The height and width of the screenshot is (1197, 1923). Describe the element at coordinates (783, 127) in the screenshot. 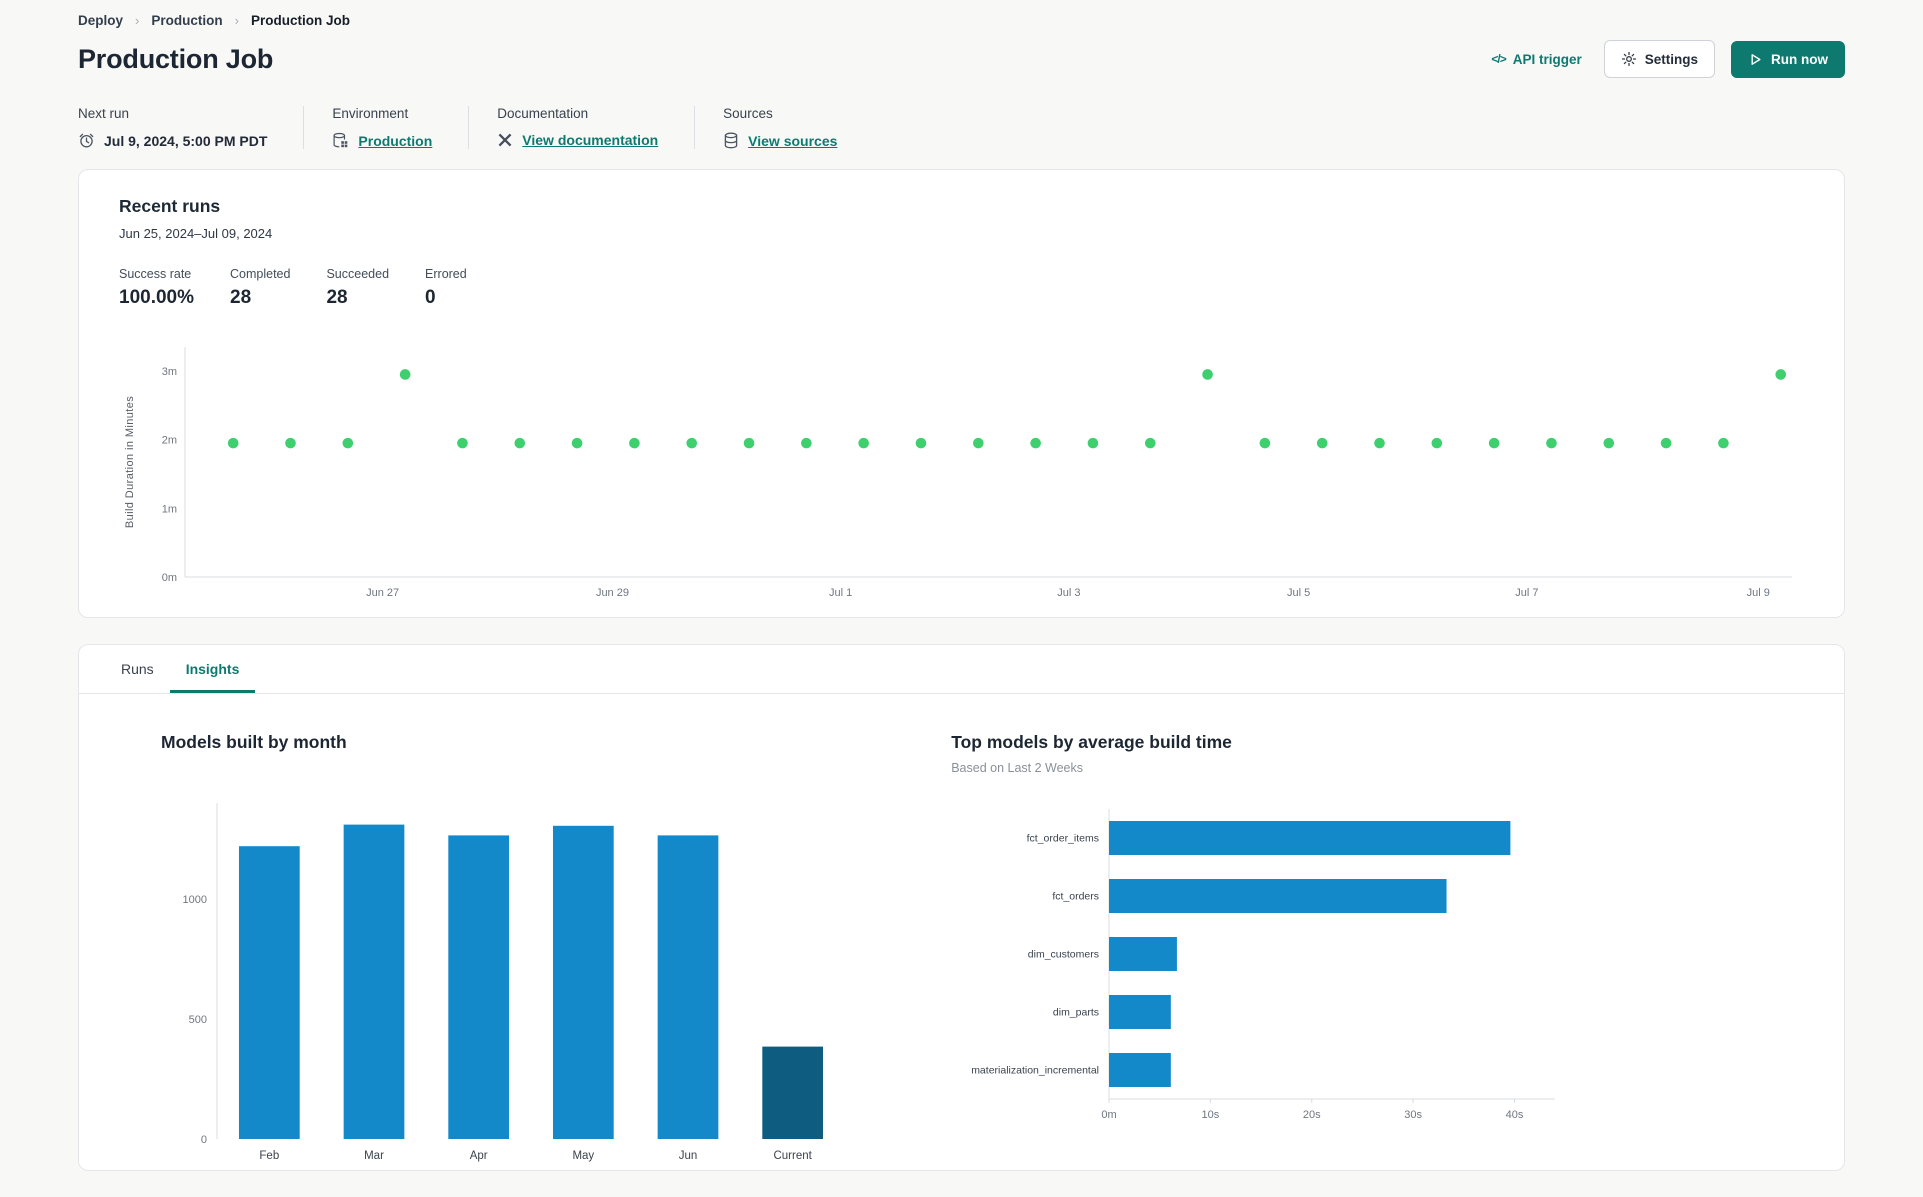

I see `info-sources: Sources View sources` at that location.